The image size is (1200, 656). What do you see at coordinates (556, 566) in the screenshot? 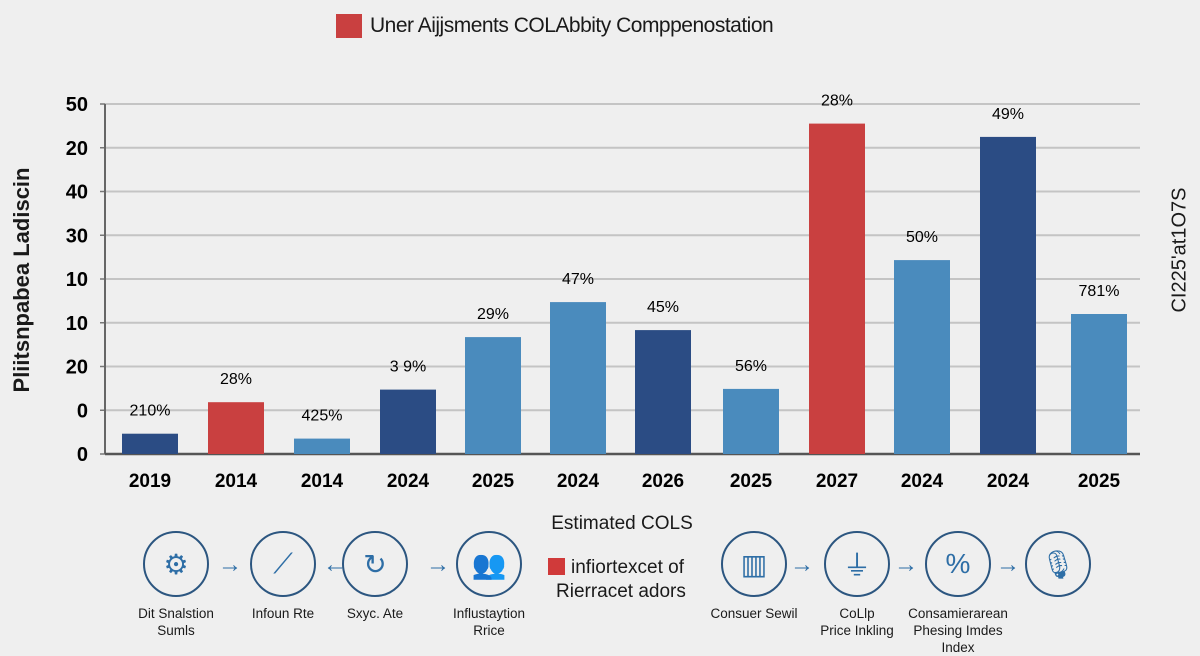
I see `secondary-legend-swatch` at bounding box center [556, 566].